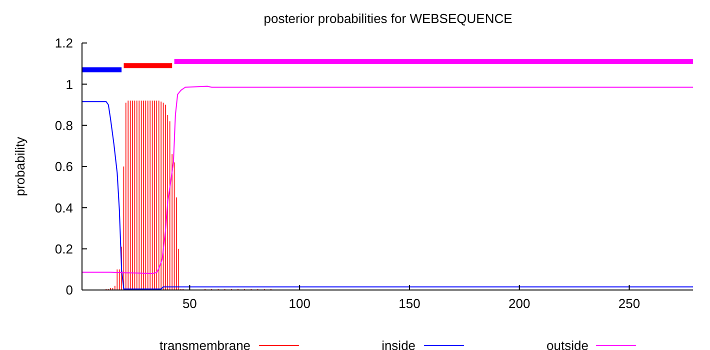  I want to click on legend-label: inside, so click(399, 344).